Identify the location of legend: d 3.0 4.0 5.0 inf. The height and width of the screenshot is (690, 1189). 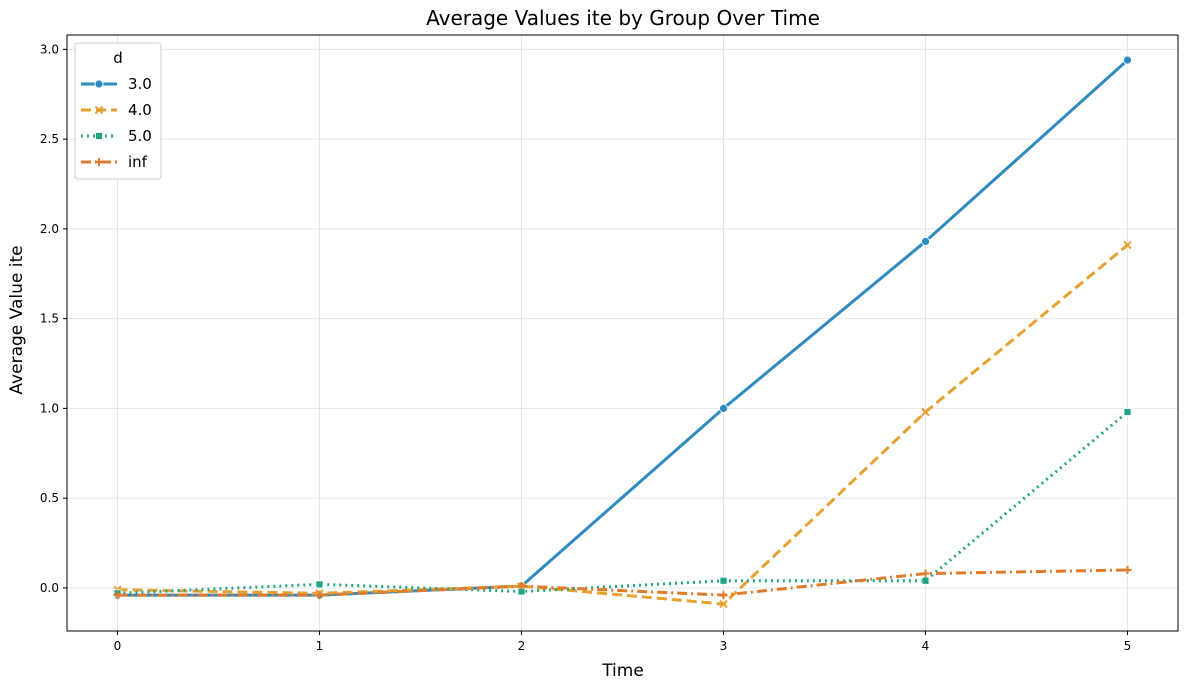
(118, 111).